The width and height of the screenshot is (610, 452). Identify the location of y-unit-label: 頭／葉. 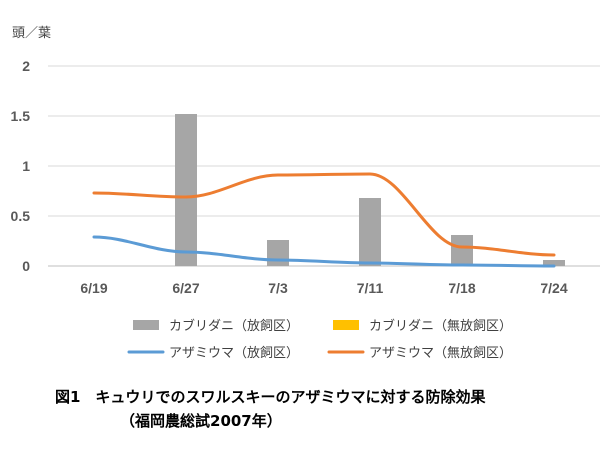
(31, 33).